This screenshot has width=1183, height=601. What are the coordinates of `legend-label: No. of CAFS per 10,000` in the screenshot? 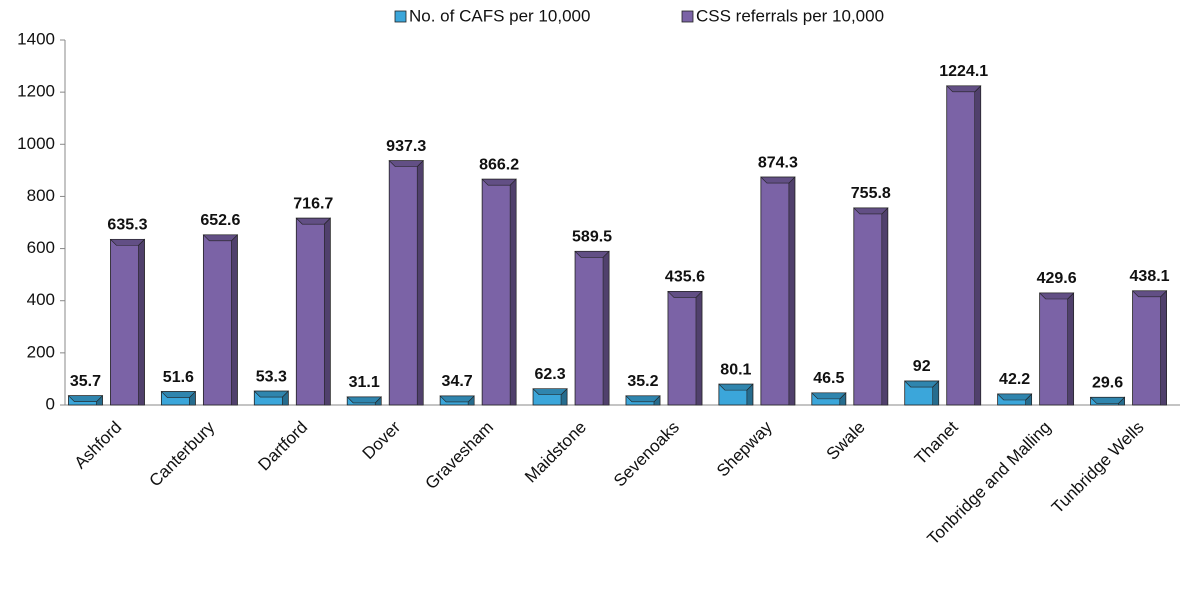 It's located at (499, 15).